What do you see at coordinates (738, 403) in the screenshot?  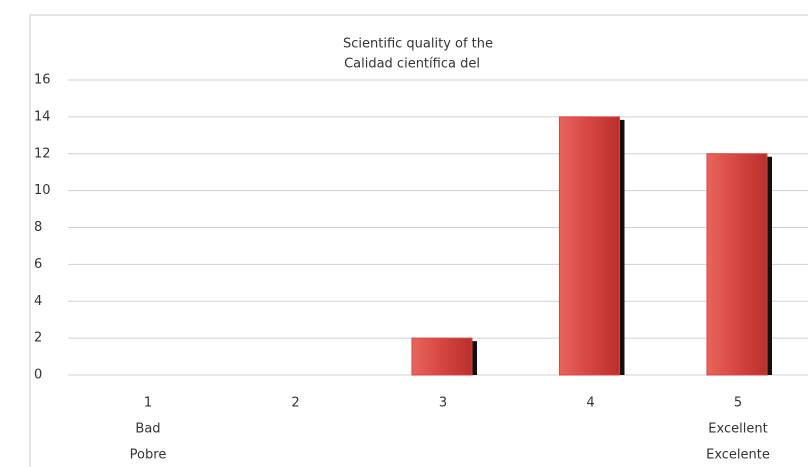 I see `x-tick-label: 5` at bounding box center [738, 403].